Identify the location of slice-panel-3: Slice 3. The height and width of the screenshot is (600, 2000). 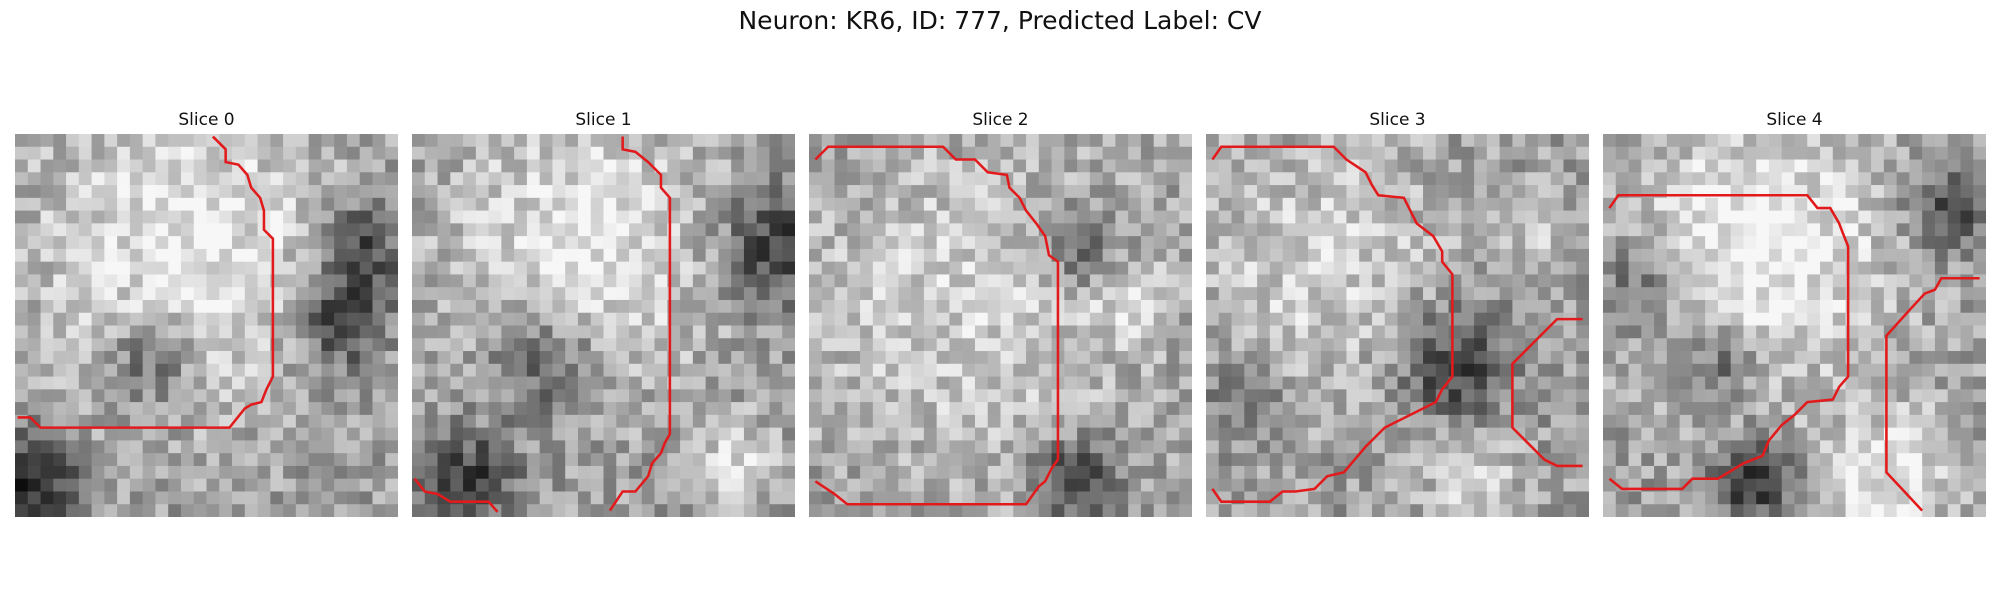
(1397, 313).